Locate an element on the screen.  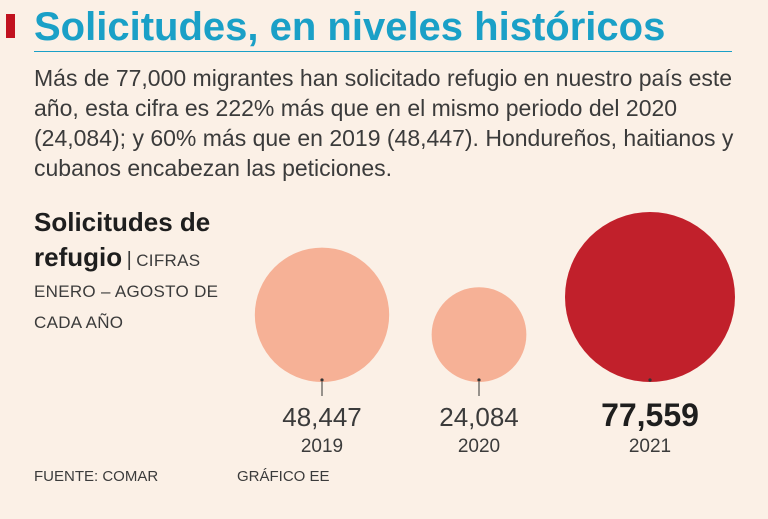
value-label-2020: 24,084 is located at coordinates (479, 417).